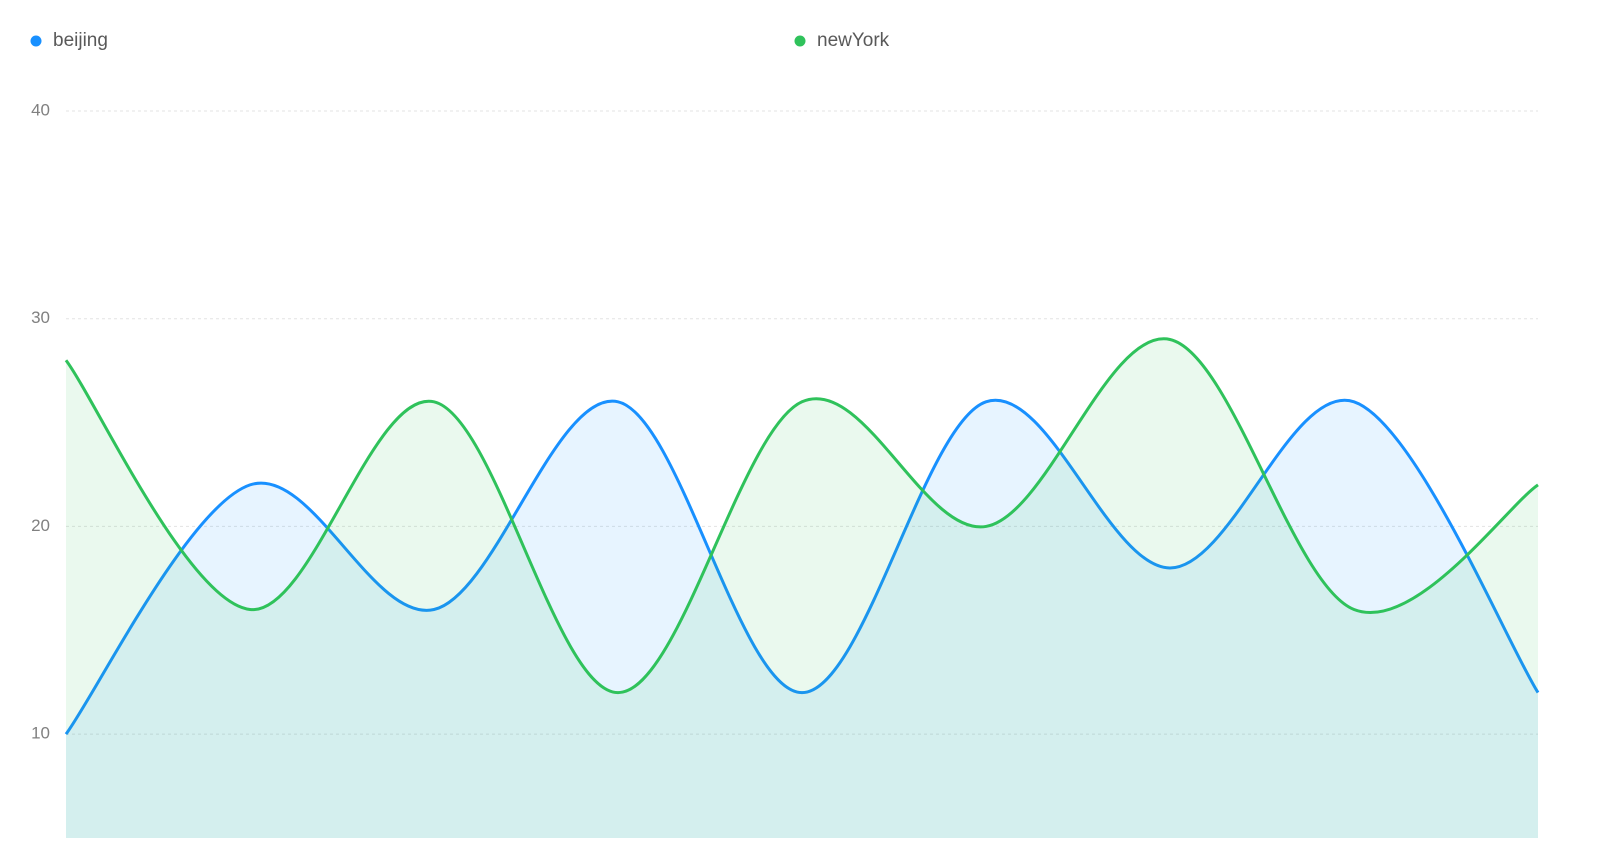  What do you see at coordinates (853, 40) in the screenshot?
I see `legend-label: newYork` at bounding box center [853, 40].